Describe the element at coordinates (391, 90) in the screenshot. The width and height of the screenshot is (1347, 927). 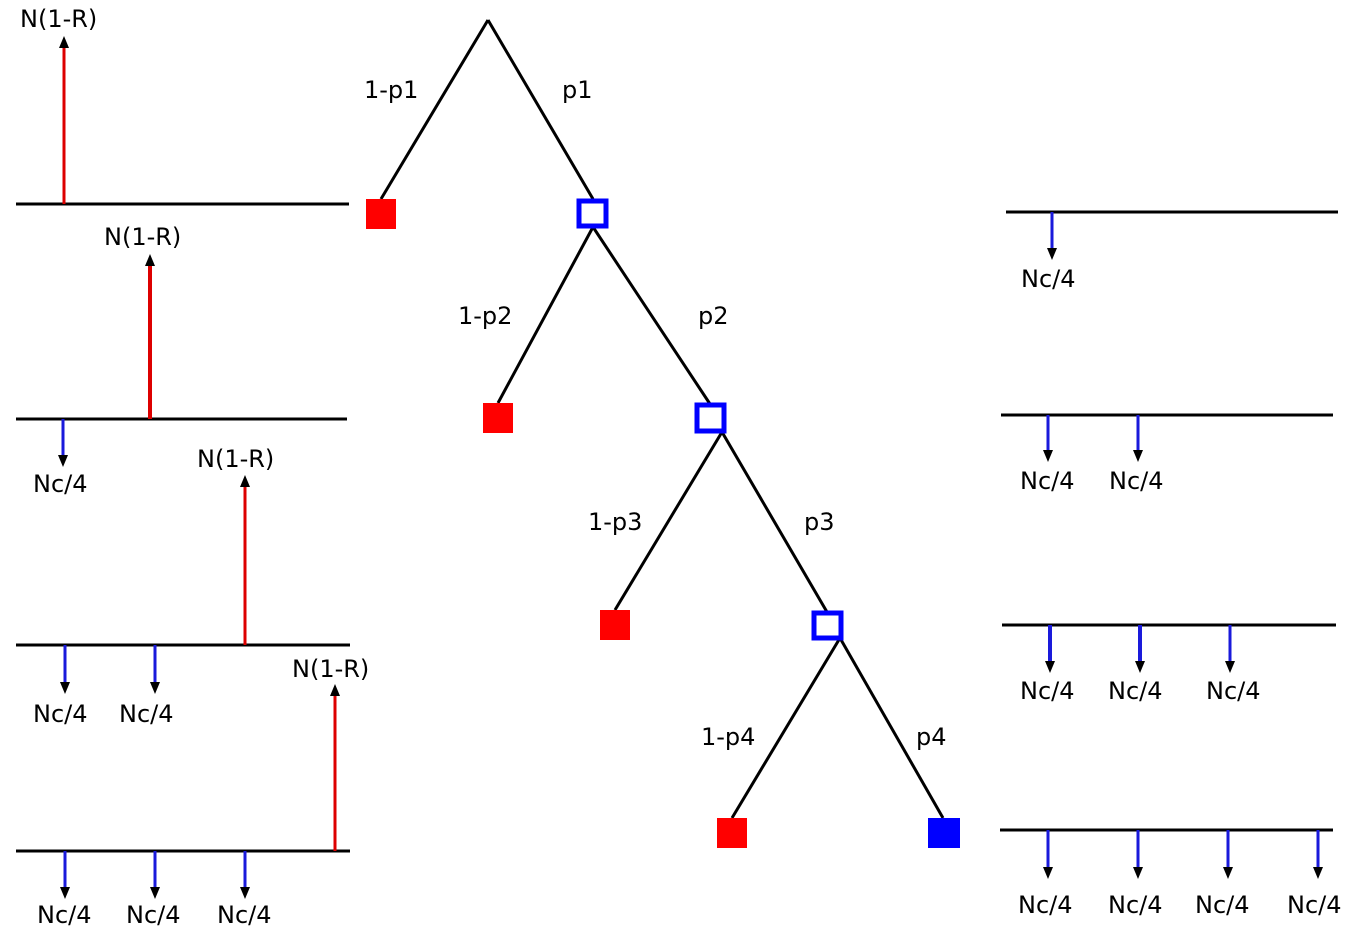
I see `label-default-1: 1-p1` at that location.